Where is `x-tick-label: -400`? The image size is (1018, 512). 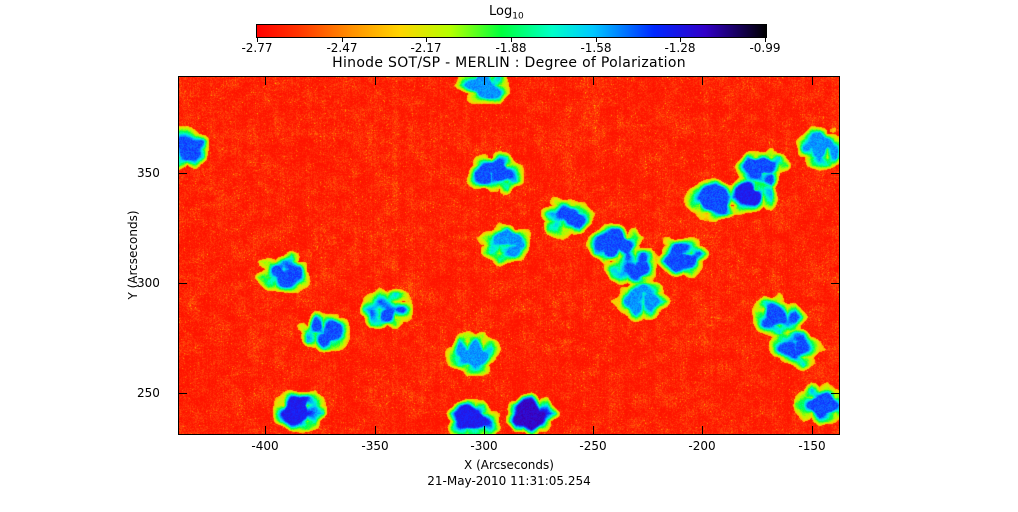 x-tick-label: -400 is located at coordinates (265, 446).